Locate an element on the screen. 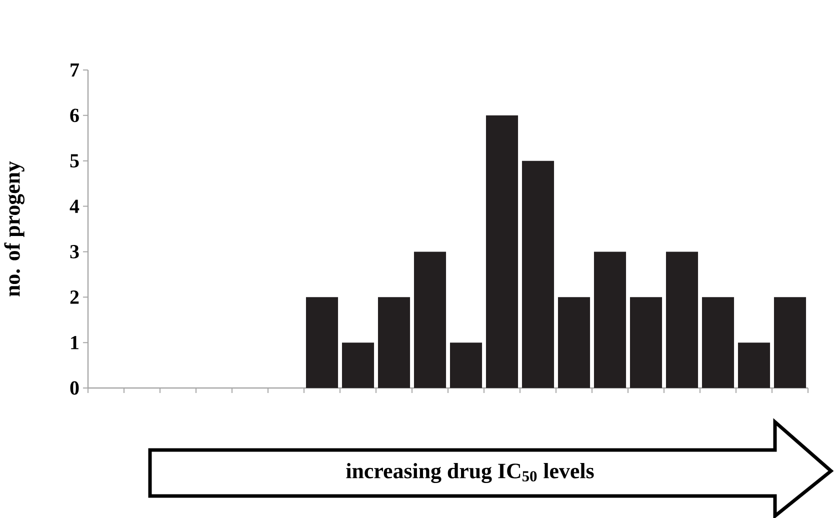  y-tick-label: 4 is located at coordinates (75, 206).